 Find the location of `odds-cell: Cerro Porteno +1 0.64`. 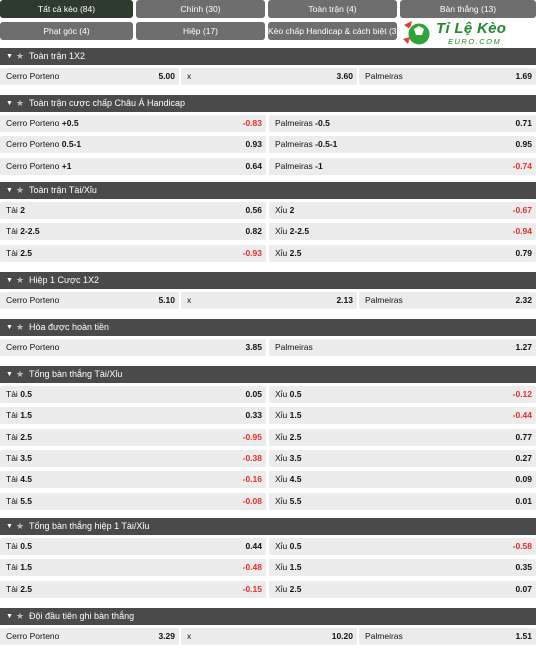

odds-cell: Cerro Porteno +1 0.64 is located at coordinates (133, 166).